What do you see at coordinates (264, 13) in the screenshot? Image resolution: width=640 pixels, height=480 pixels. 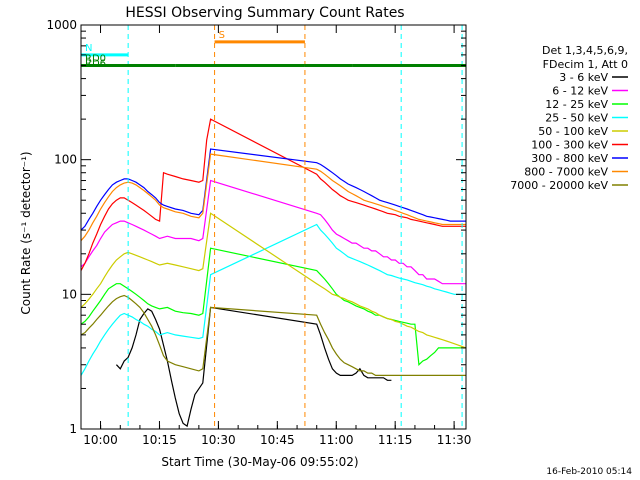 I see `chart-title: HESSI Observing Summary Count Rates` at bounding box center [264, 13].